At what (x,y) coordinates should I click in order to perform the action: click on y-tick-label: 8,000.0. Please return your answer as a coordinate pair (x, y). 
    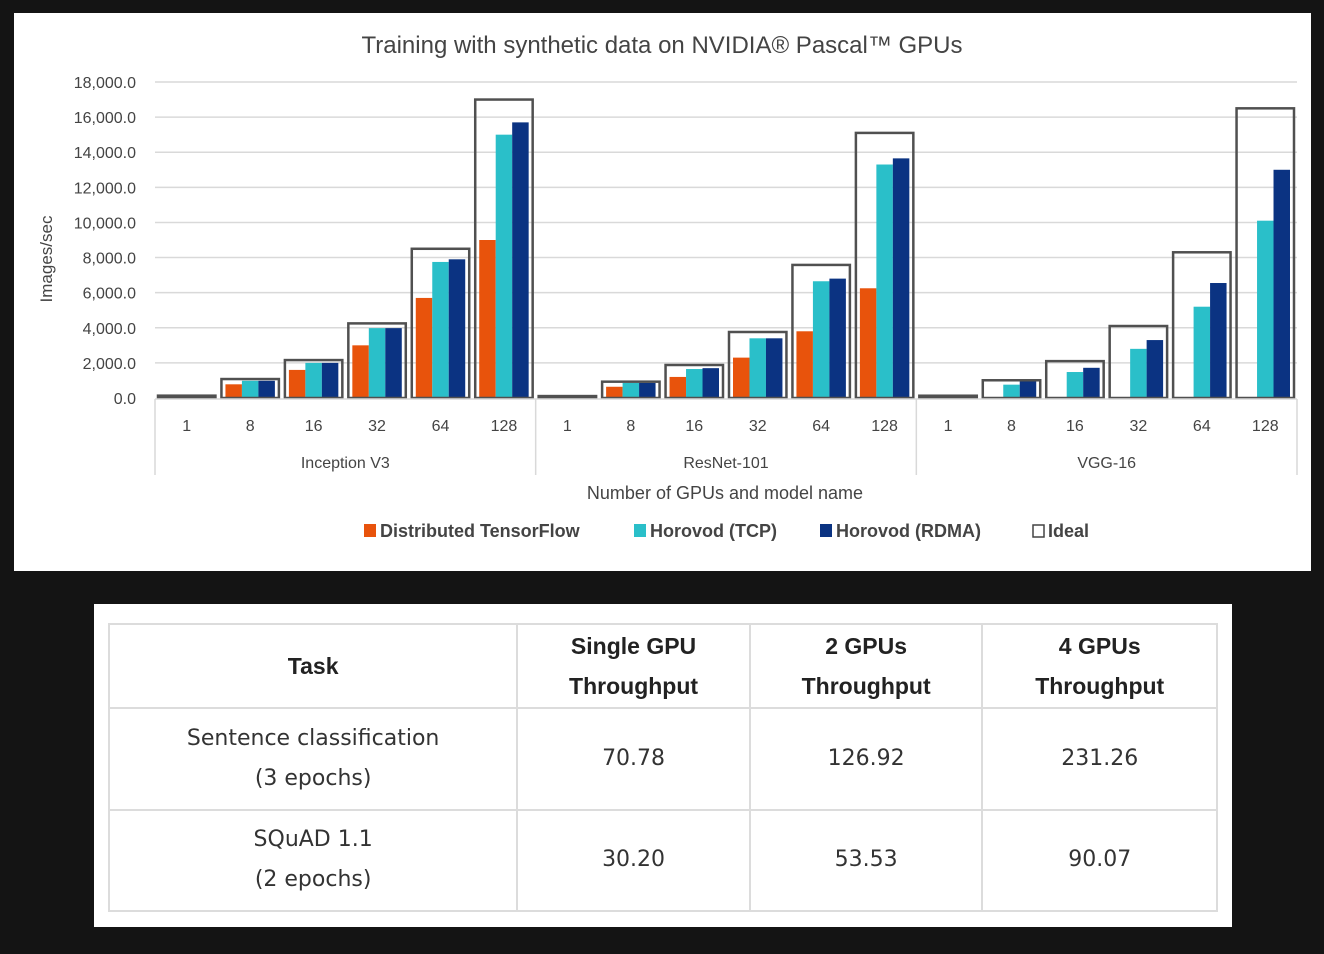
    Looking at the image, I should click on (109, 259).